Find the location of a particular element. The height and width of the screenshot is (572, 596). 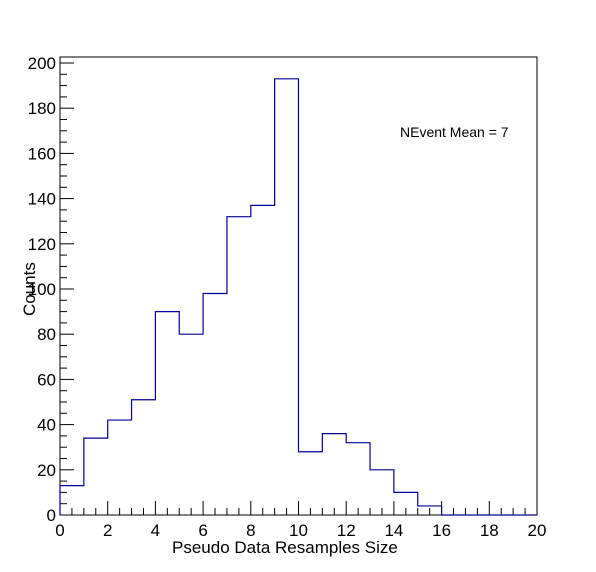

x-tick-label: 10 is located at coordinates (298, 530).